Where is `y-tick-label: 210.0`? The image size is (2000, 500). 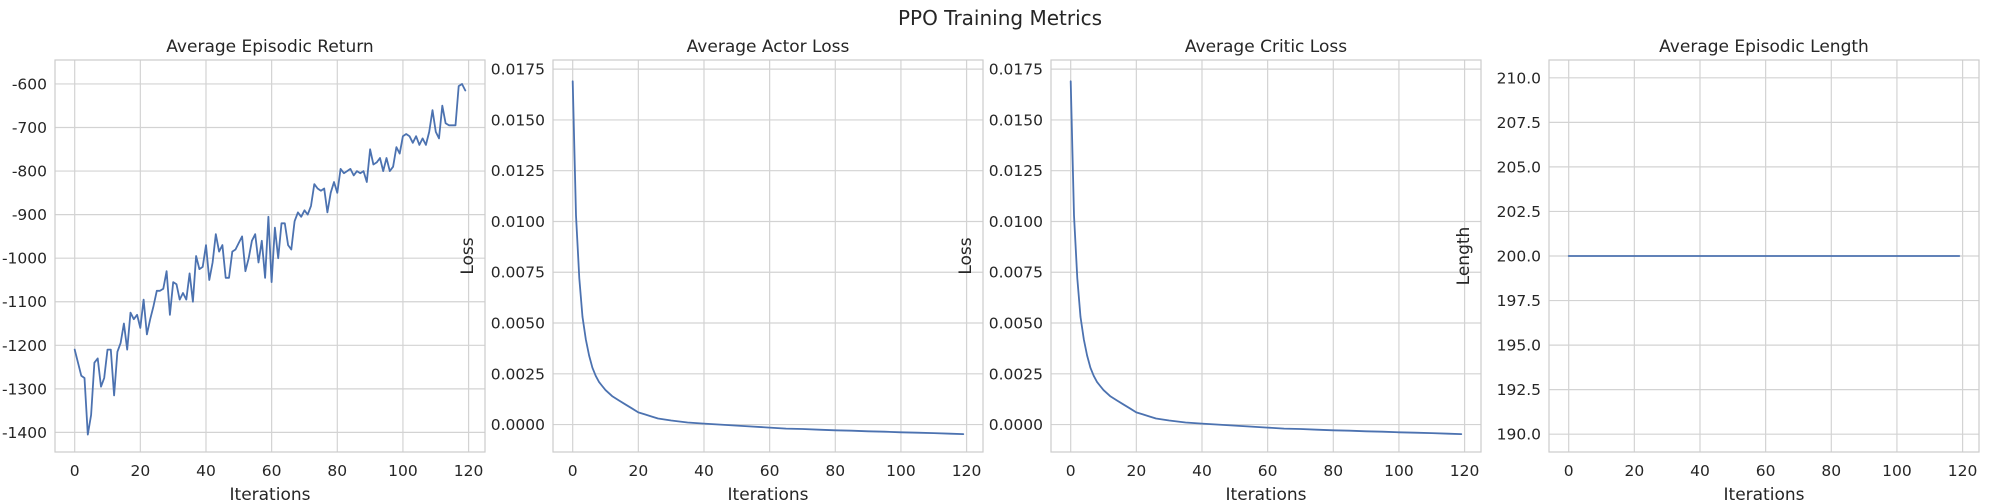
y-tick-label: 210.0 is located at coordinates (1519, 78).